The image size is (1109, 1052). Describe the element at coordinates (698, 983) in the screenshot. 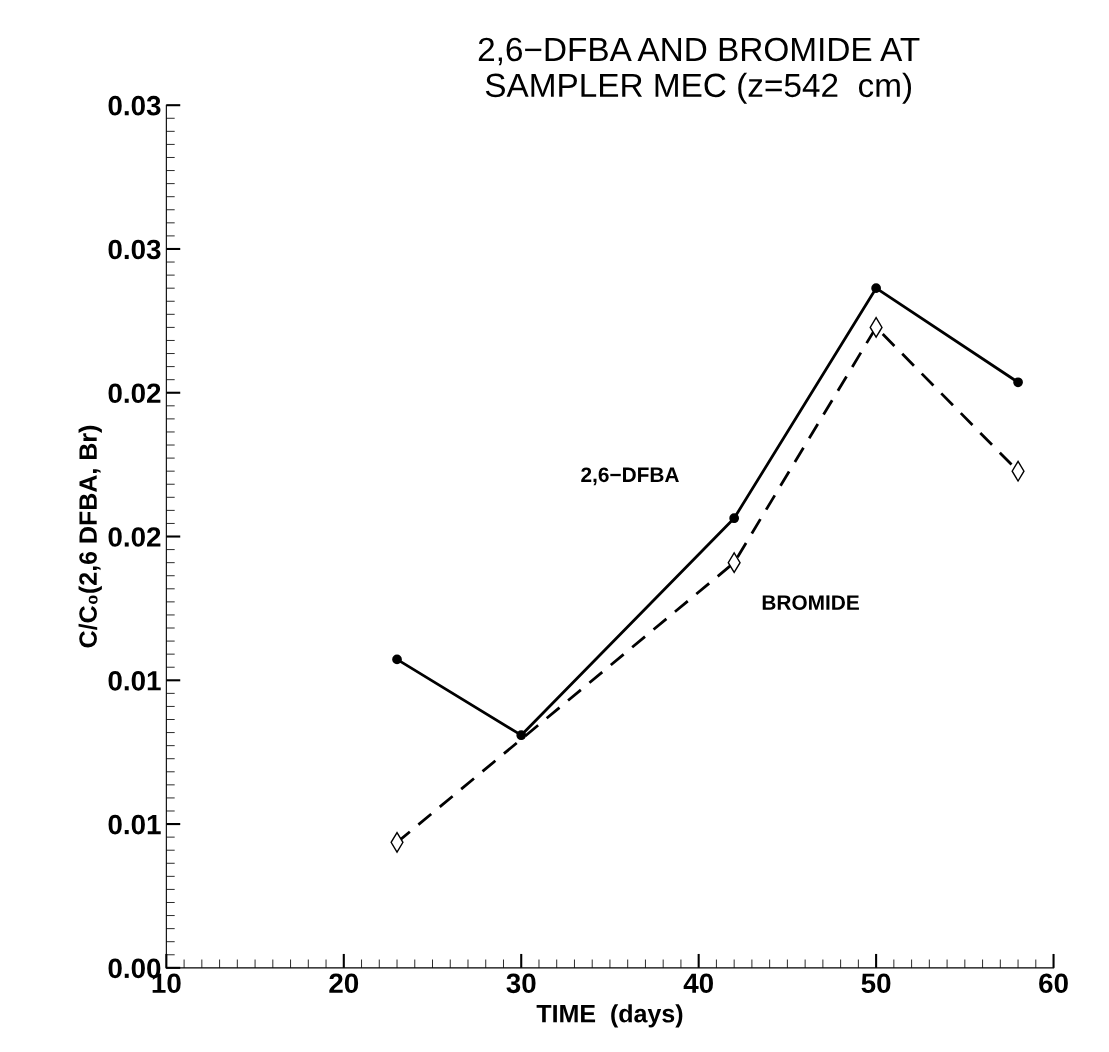

I see `x-tick-label: 40` at that location.